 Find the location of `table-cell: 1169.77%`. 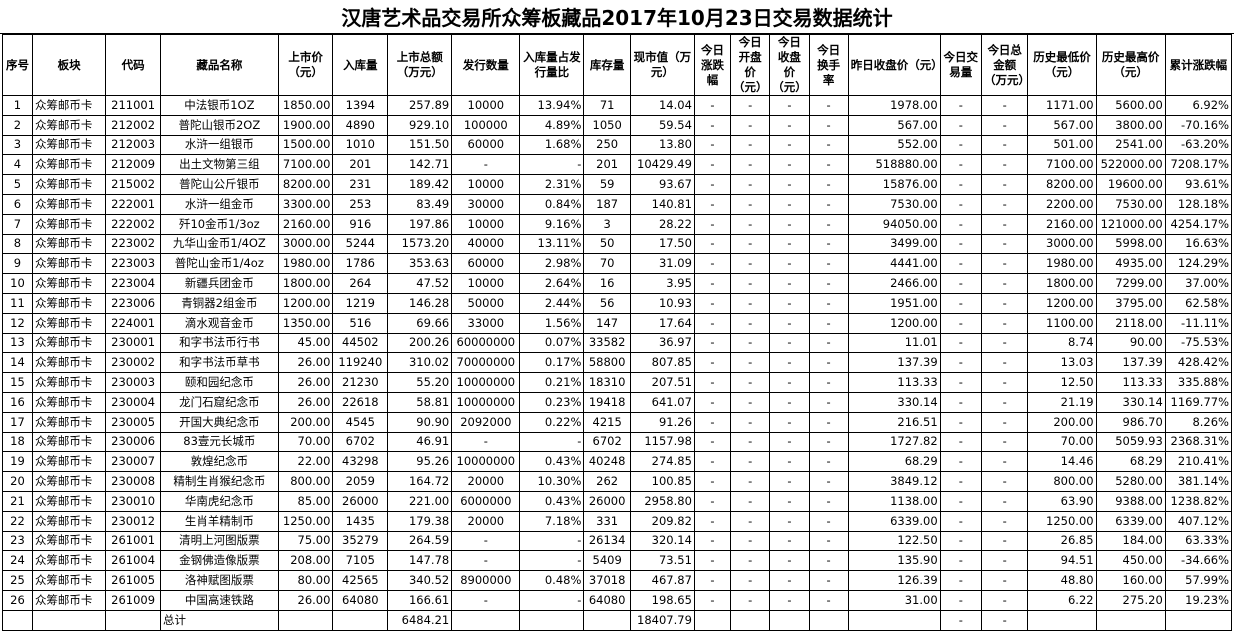

table-cell: 1169.77% is located at coordinates (1198, 402).